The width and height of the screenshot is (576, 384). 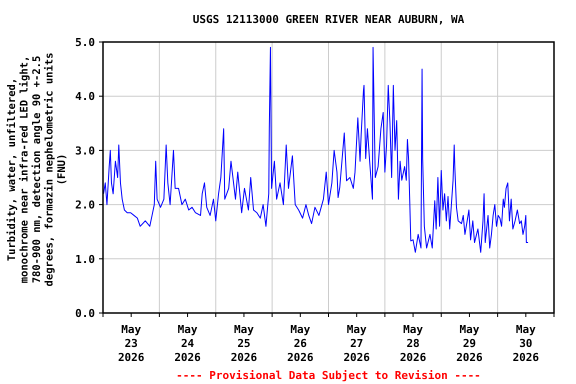 What do you see at coordinates (85, 42) in the screenshot?
I see `y-tick-label: 5.0` at bounding box center [85, 42].